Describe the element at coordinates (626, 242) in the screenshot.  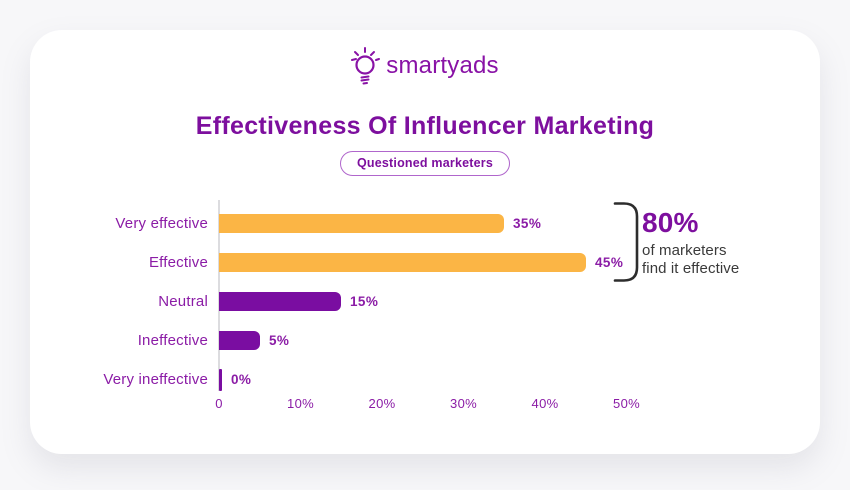
I see `bracket-icon` at that location.